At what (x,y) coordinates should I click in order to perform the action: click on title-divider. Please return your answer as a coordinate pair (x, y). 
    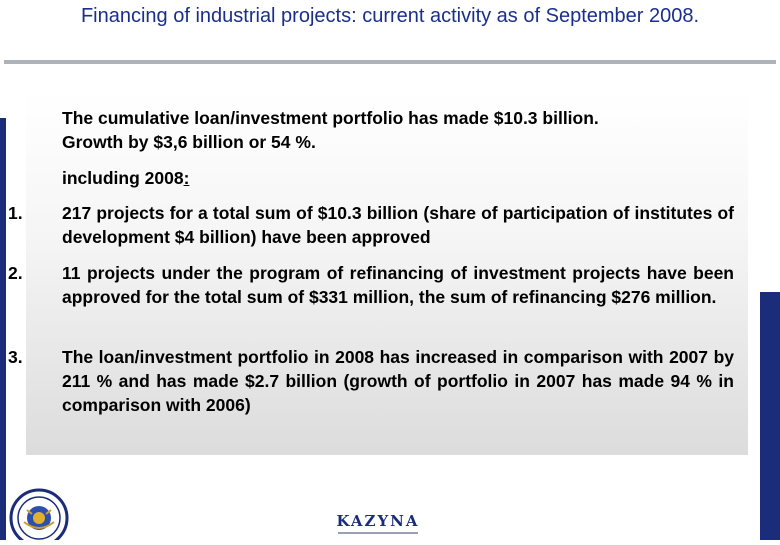
    Looking at the image, I should click on (390, 62).